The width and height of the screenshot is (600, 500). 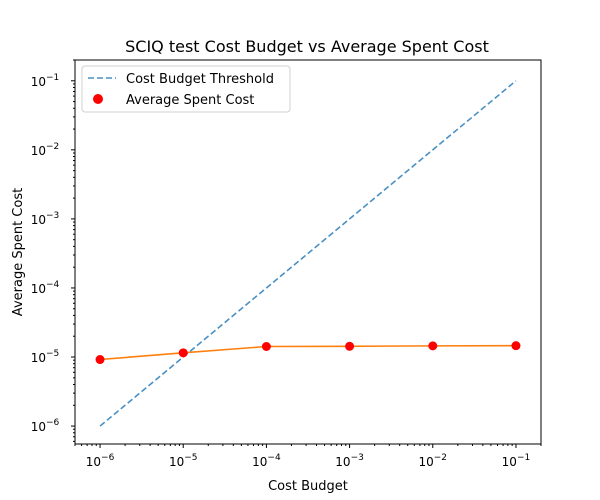 What do you see at coordinates (190, 100) in the screenshot?
I see `legend-spent-label: Average Spent Cost` at bounding box center [190, 100].